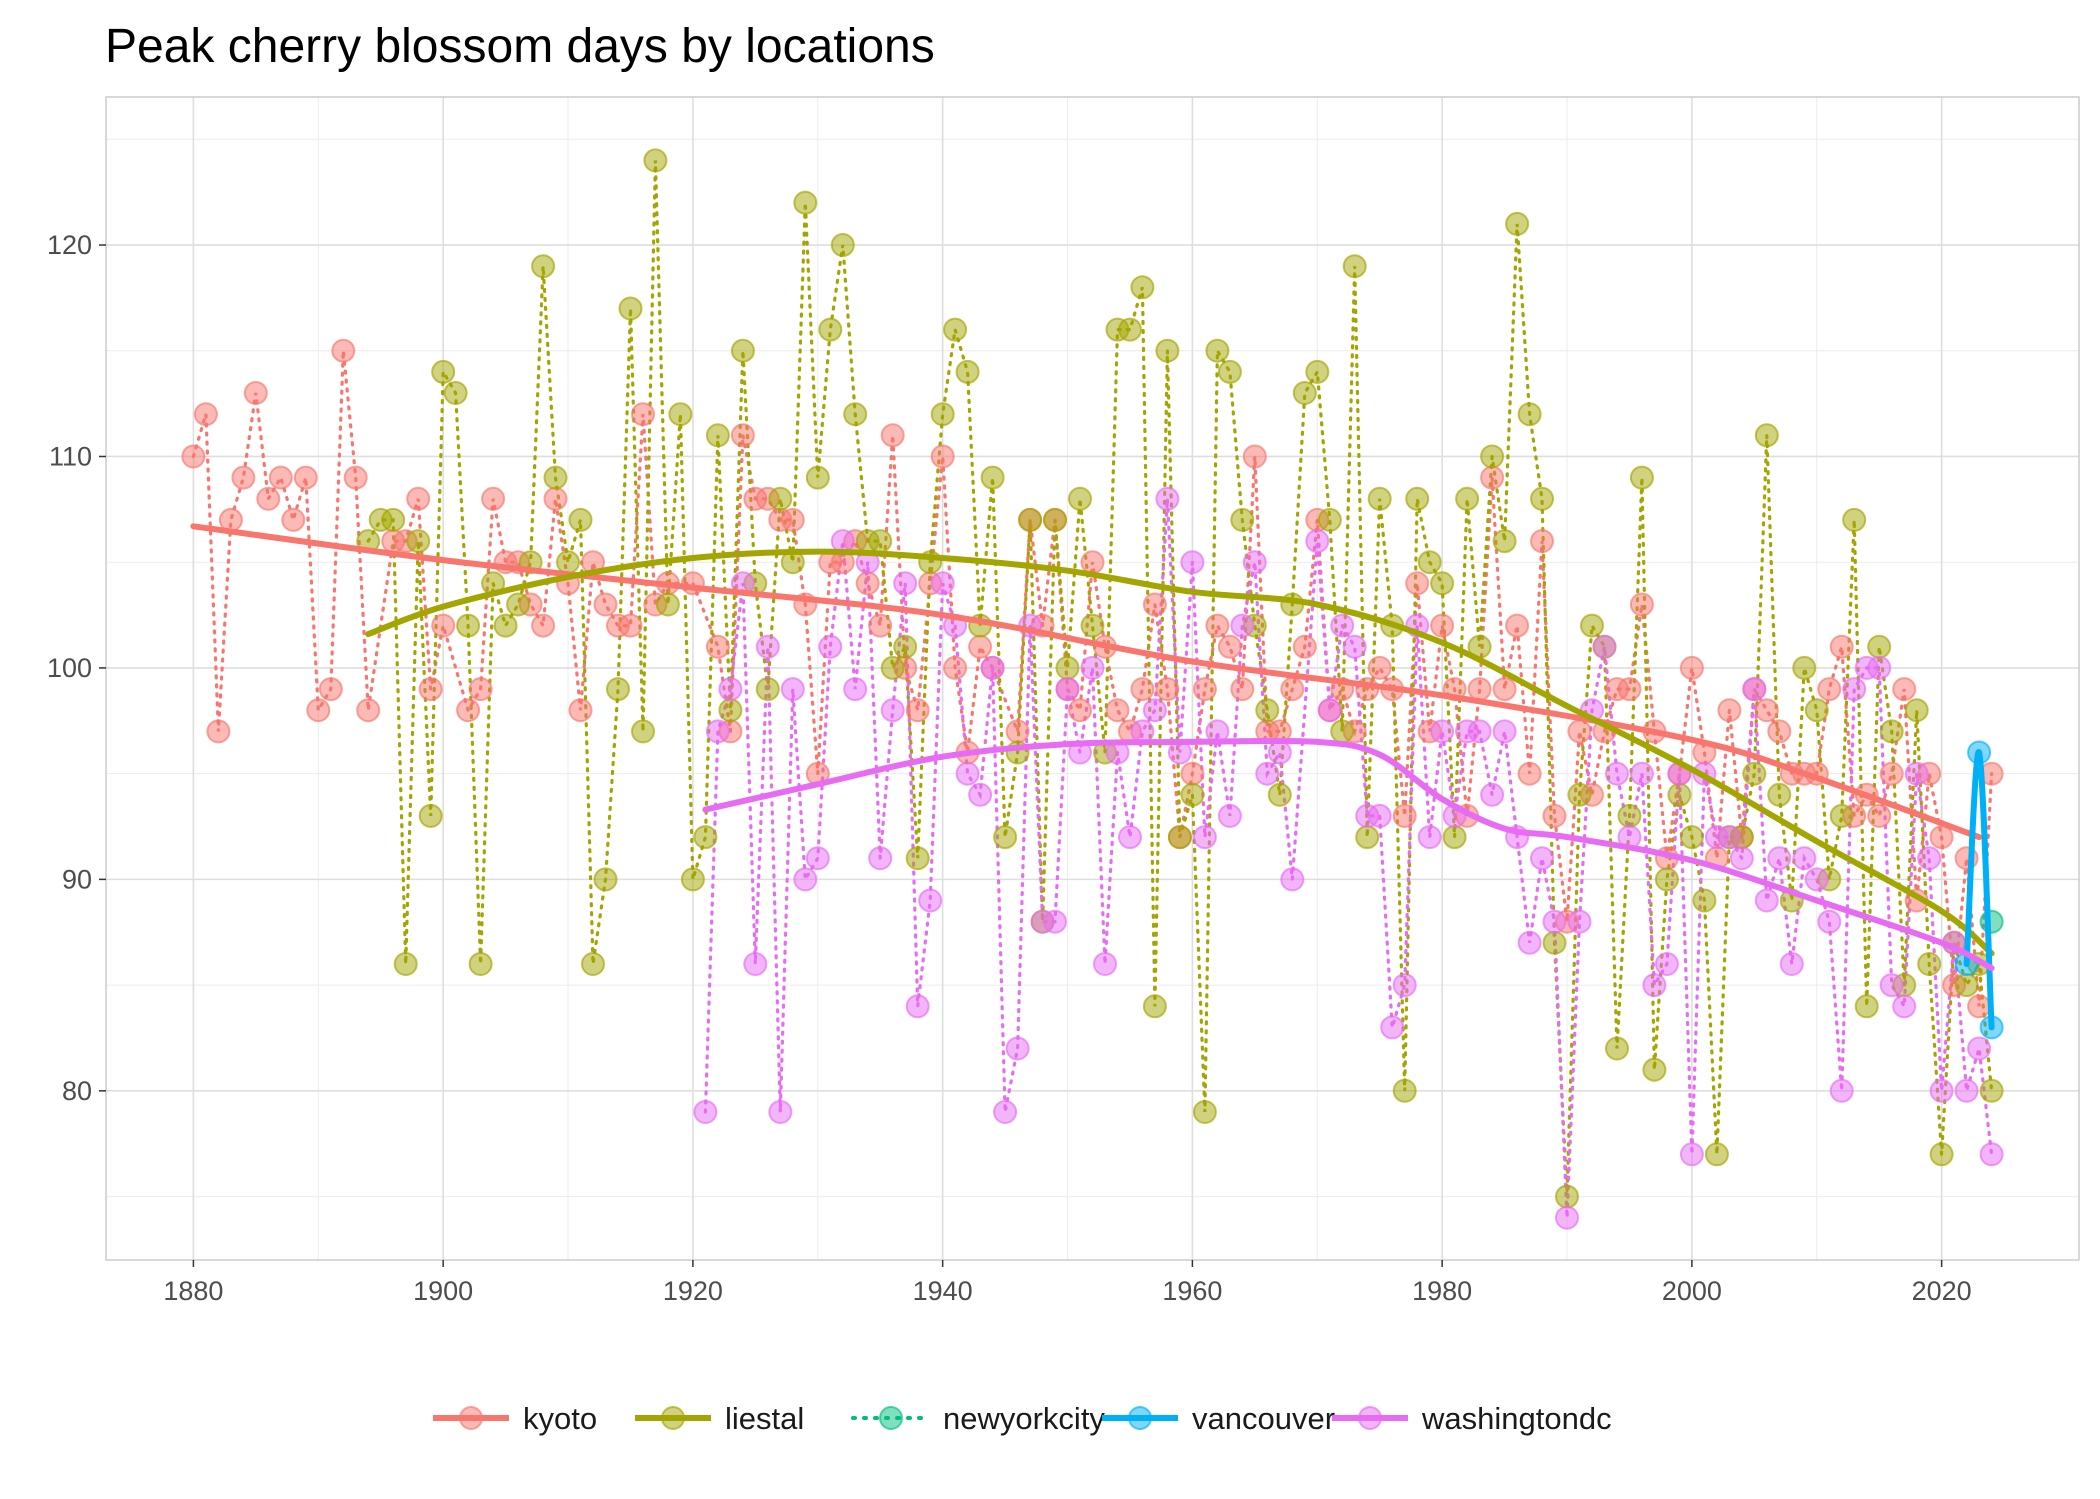 This screenshot has width=2100, height=1499. What do you see at coordinates (1942, 1291) in the screenshot?
I see `x-tick-label: 2020` at bounding box center [1942, 1291].